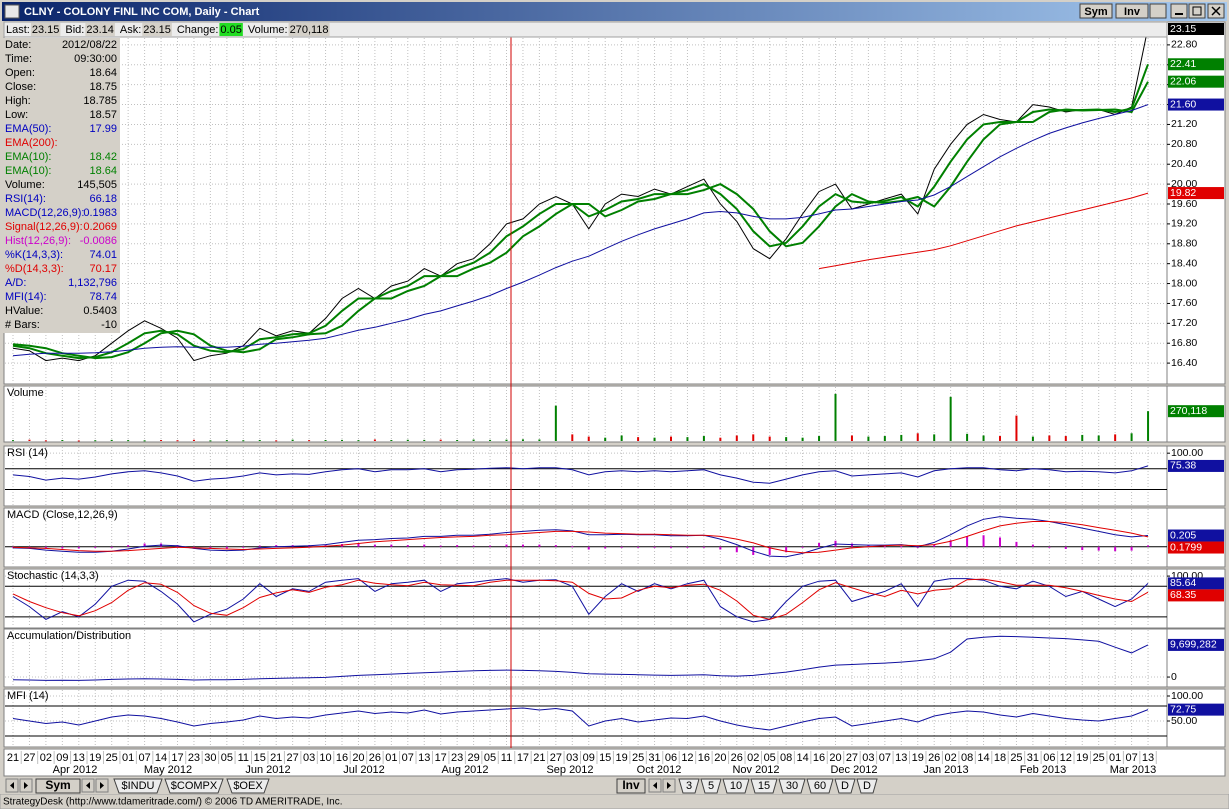 The width and height of the screenshot is (1229, 809). Describe the element at coordinates (687, 758) in the screenshot. I see `x-tick-label: 12` at that location.